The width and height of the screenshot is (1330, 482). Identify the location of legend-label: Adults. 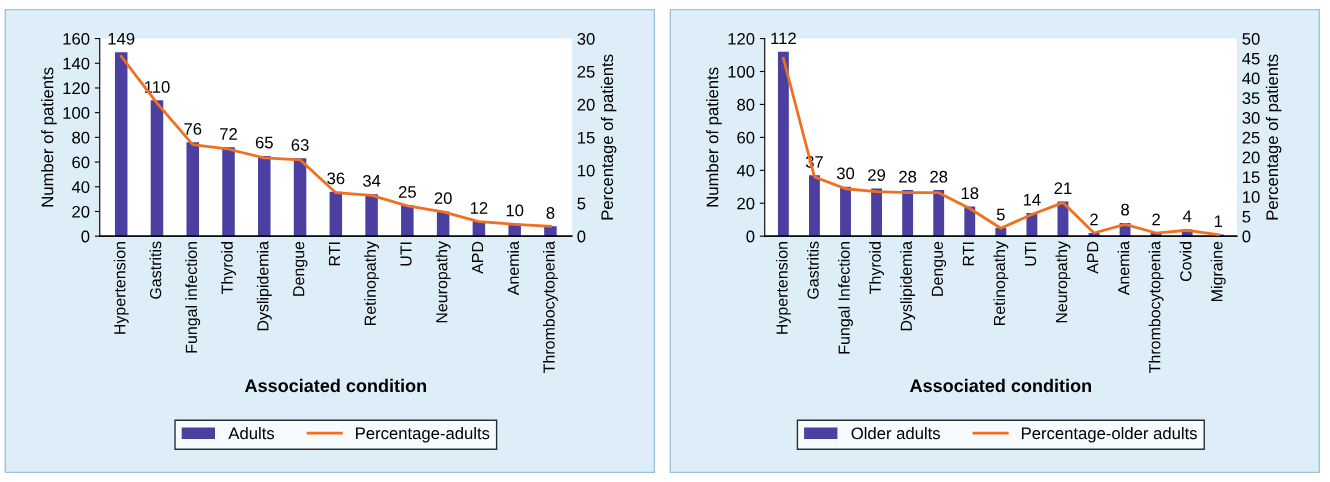
(251, 433).